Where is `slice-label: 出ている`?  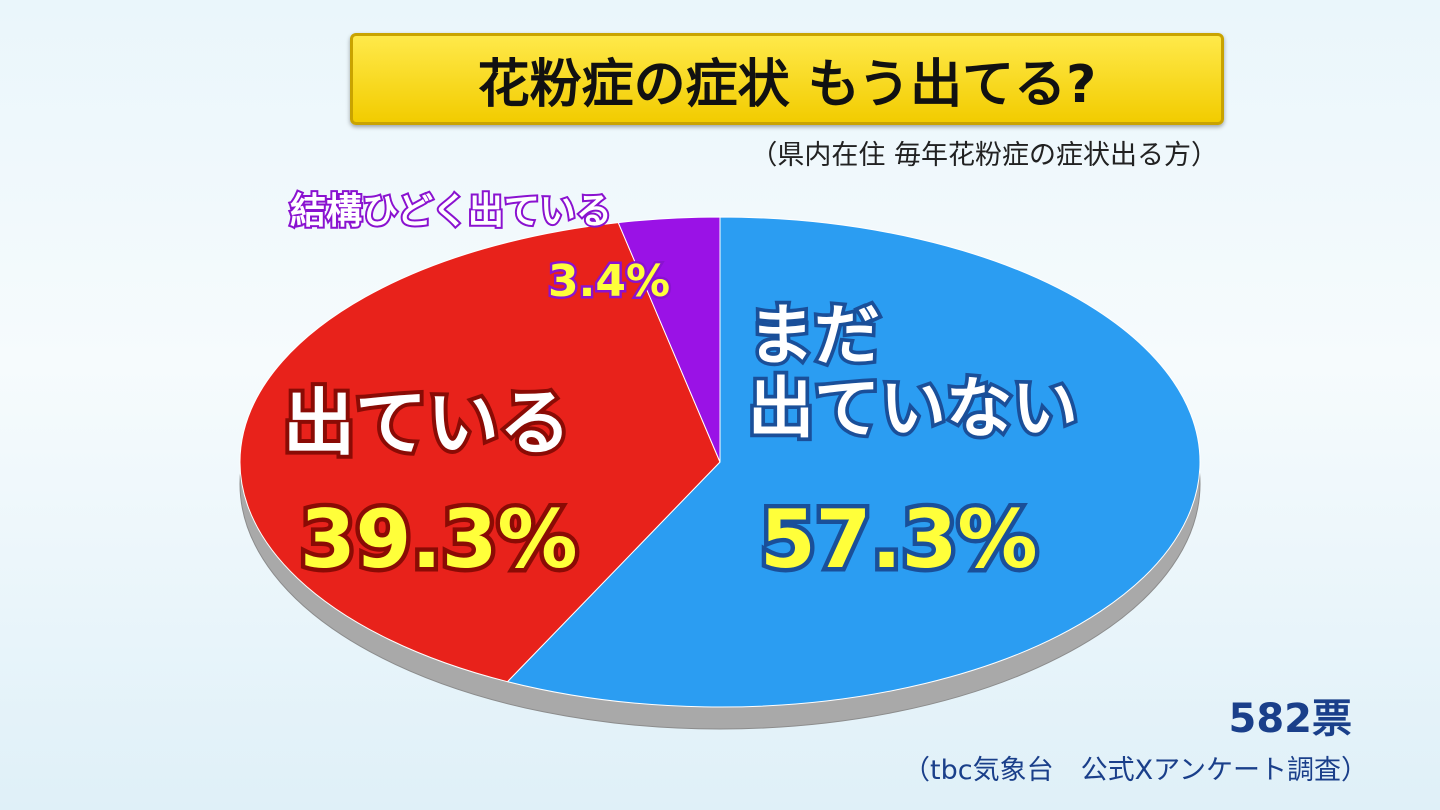 slice-label: 出ている is located at coordinates (427, 422).